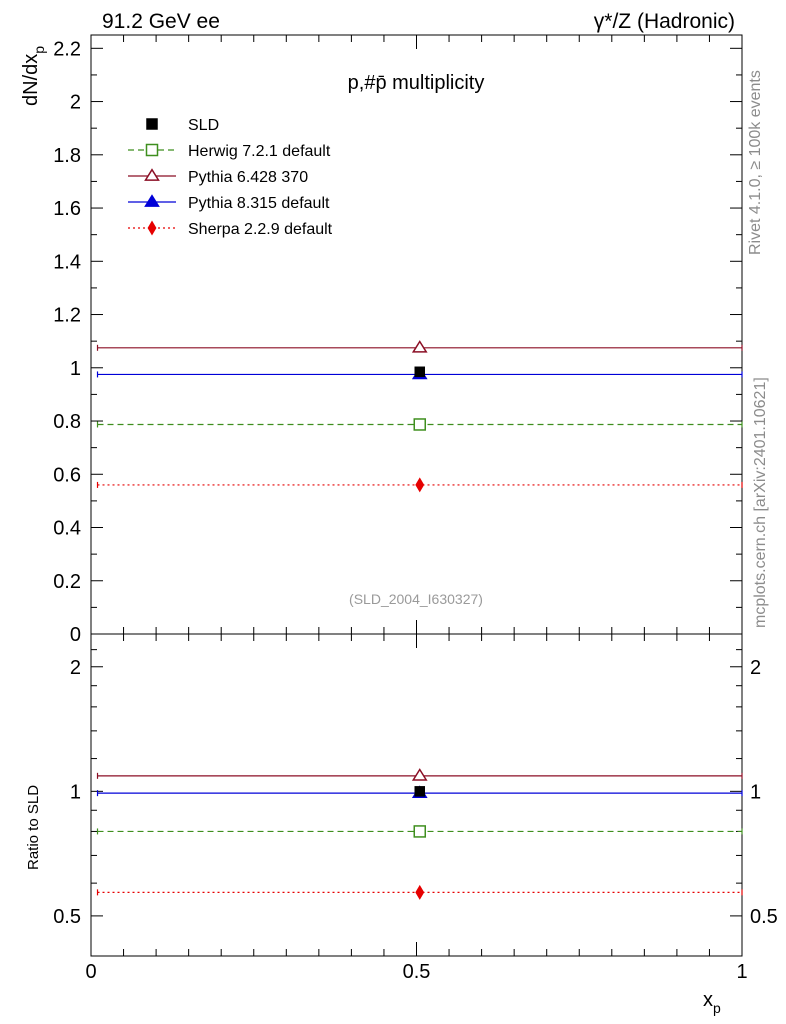 The width and height of the screenshot is (786, 1024). Describe the element at coordinates (755, 162) in the screenshot. I see `rivet-label: Rivet 4.1.0, ≥ 100k events` at that location.